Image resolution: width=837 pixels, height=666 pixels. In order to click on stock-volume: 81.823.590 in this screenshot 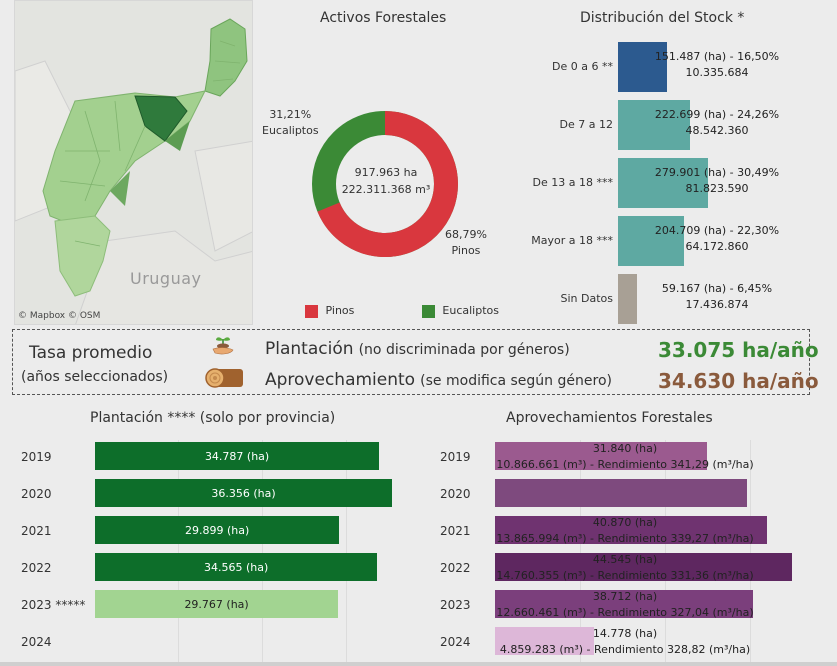, I will do `click(717, 188)`.